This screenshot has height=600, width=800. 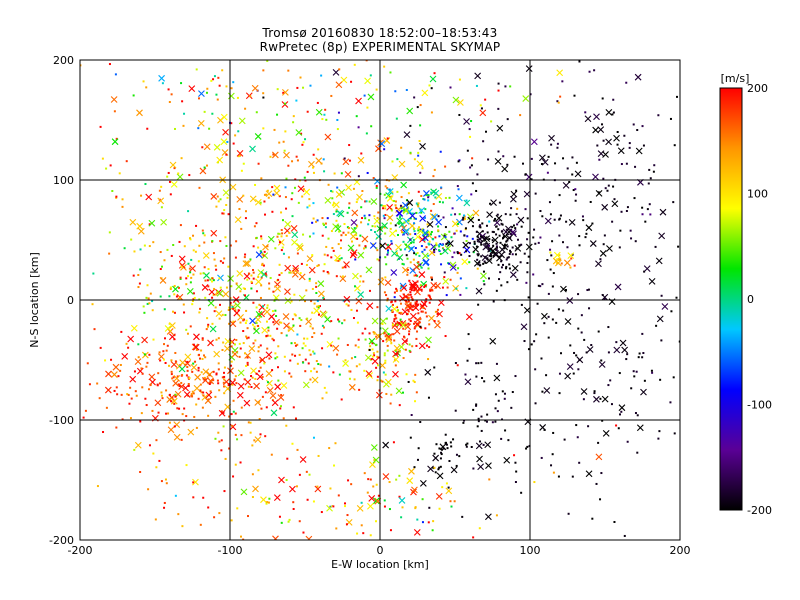 What do you see at coordinates (759, 510) in the screenshot?
I see `colorbar-tick-label: -200` at bounding box center [759, 510].